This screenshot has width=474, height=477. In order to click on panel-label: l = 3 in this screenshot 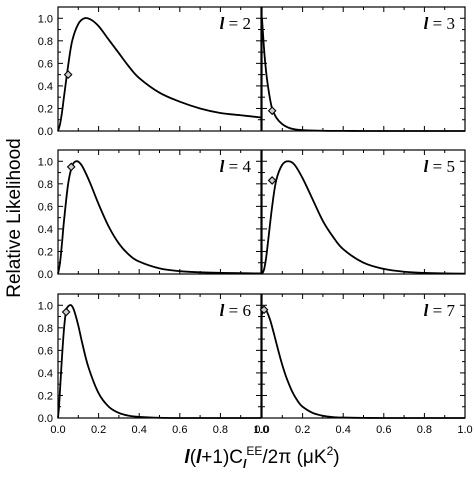, I will do `click(439, 23)`.